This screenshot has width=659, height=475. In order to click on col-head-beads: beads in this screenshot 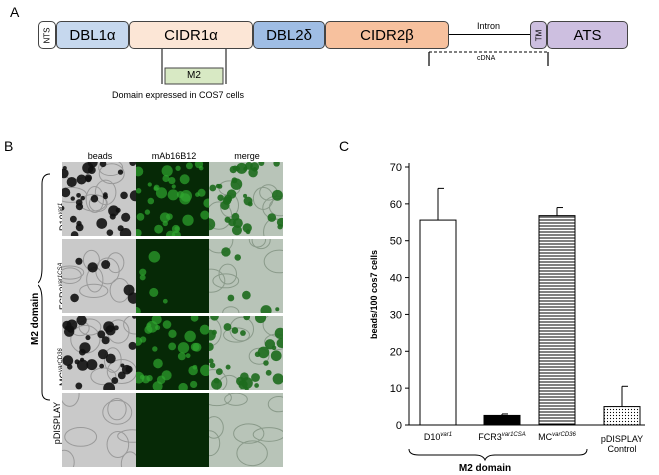, I will do `click(100, 156)`.